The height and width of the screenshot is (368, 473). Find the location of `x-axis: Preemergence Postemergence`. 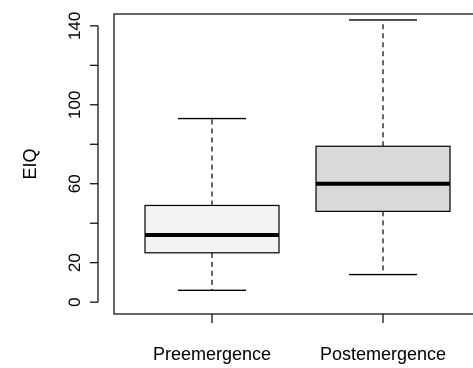

x-axis: Preemergence Postemergence is located at coordinates (299, 339).